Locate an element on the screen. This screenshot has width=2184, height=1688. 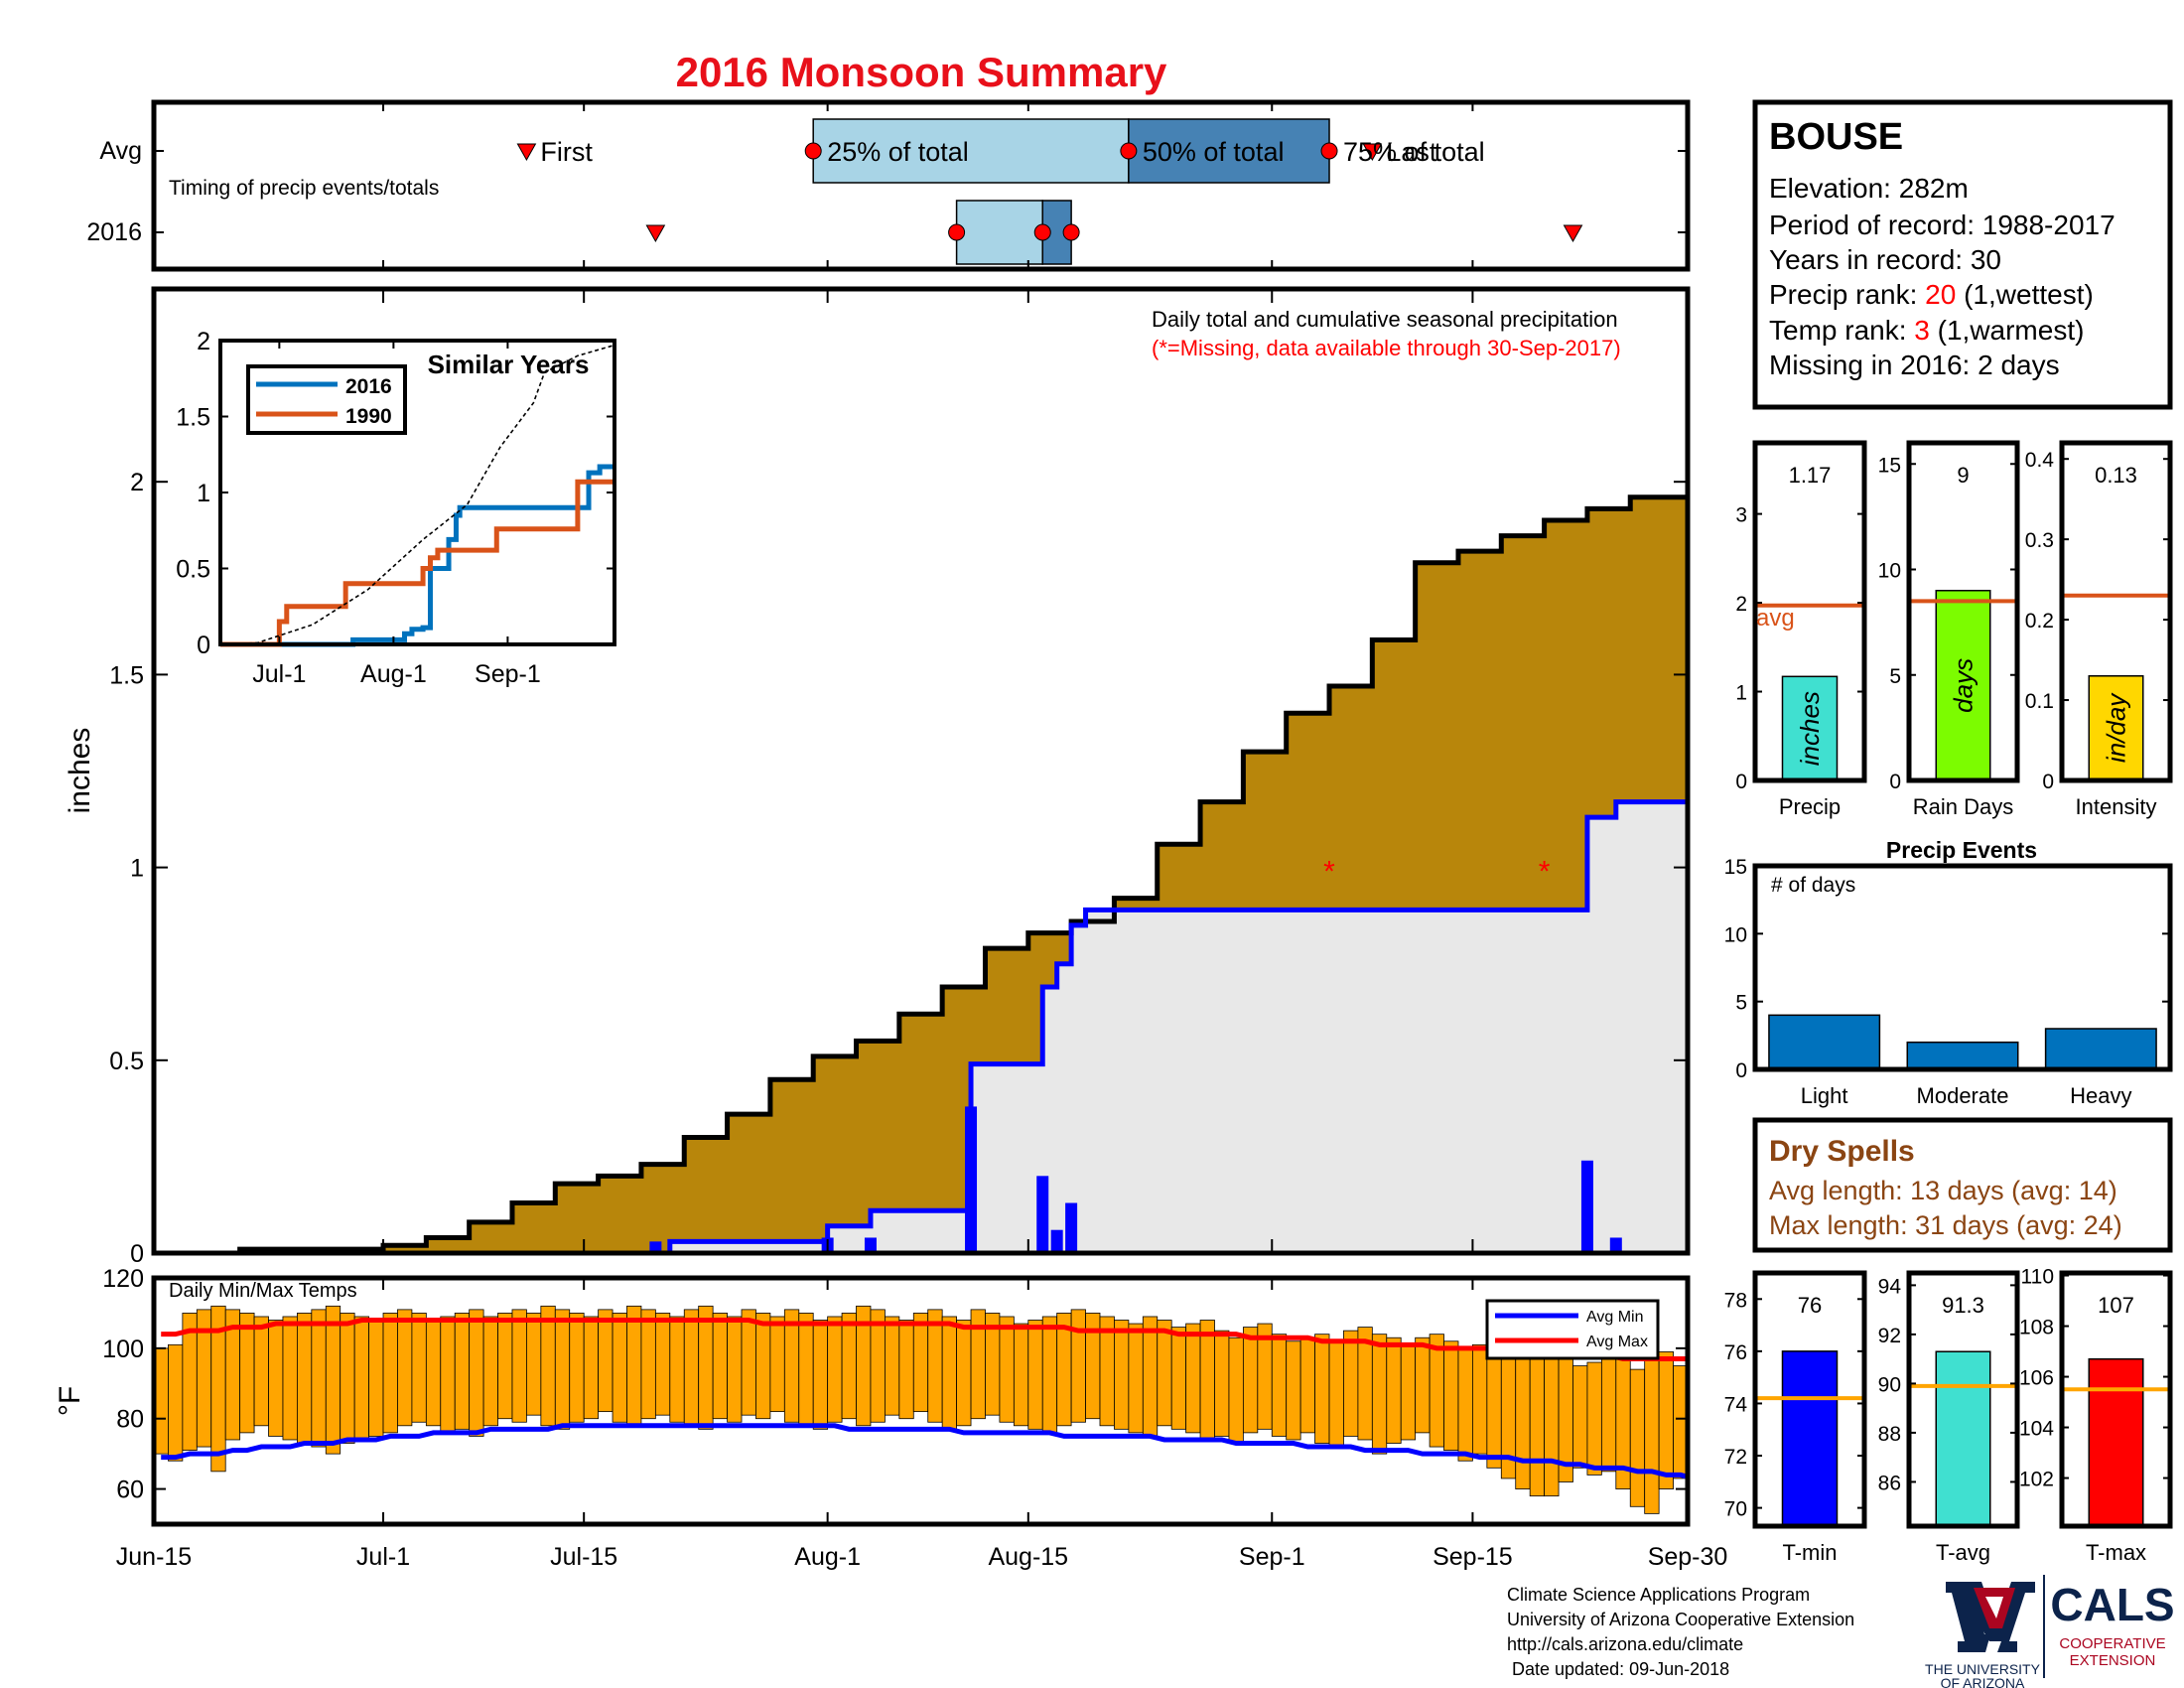
rain-days-summary-y-tick-label: 5 is located at coordinates (1895, 676).